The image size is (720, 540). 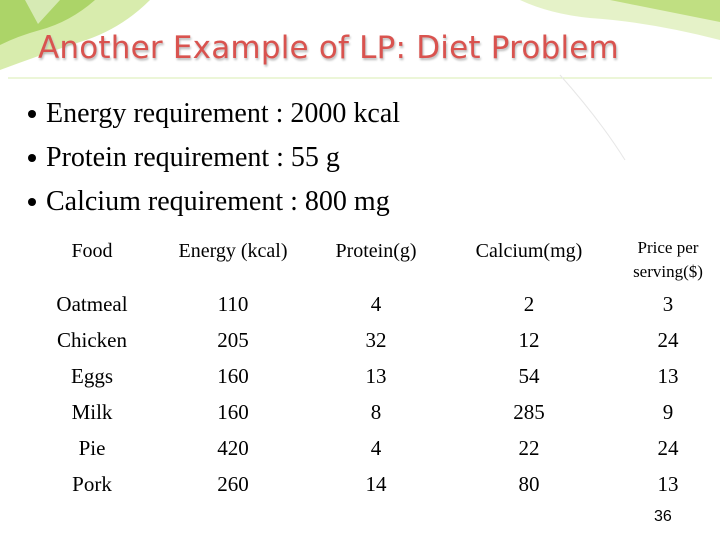 I want to click on cell-price: 3, so click(x=668, y=303).